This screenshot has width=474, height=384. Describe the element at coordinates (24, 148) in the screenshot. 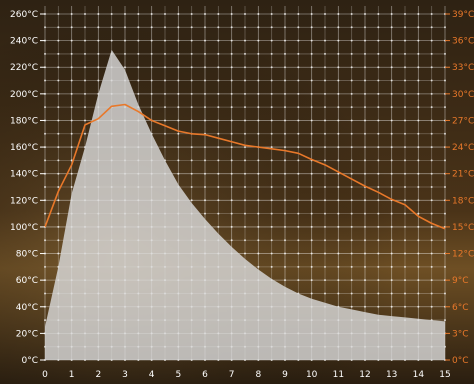

I see `left-axis-tick-label: 160°C` at that location.